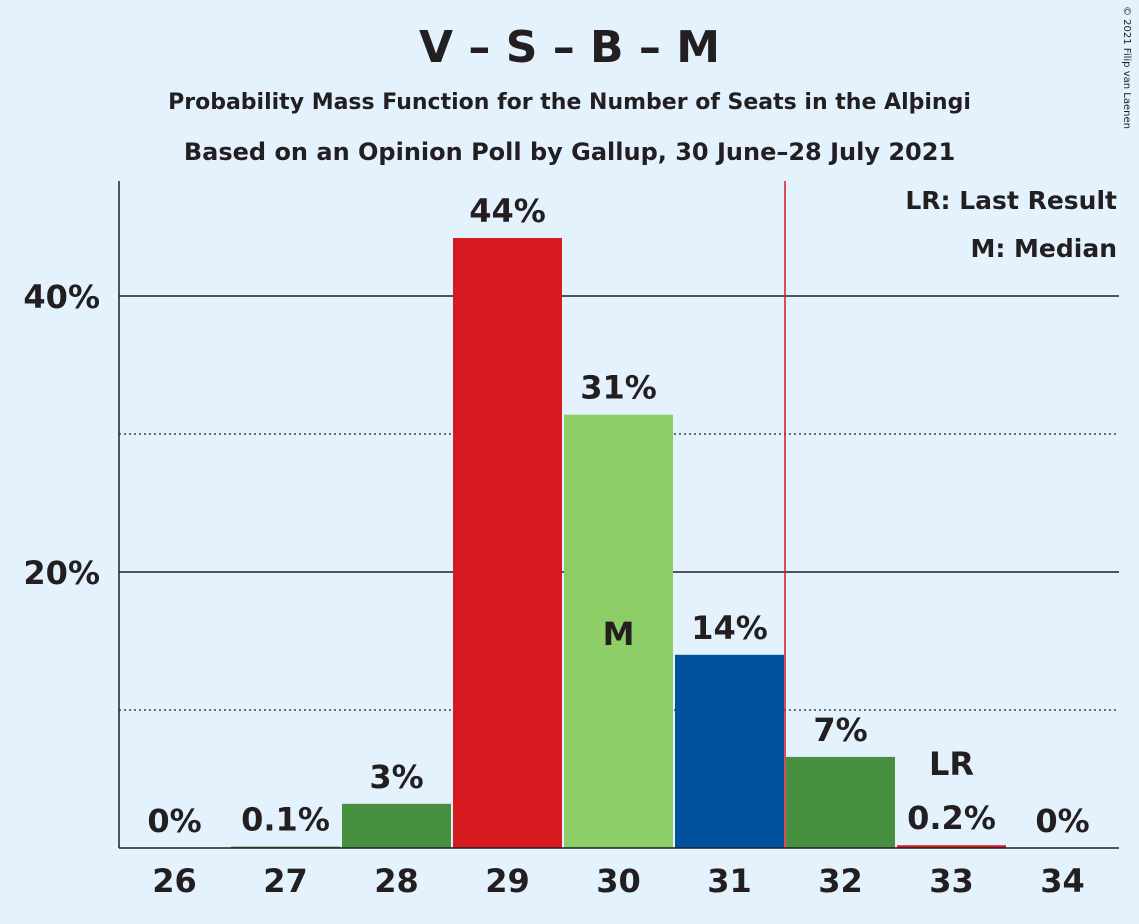  I want to click on x-tick-label-30: 30, so click(618, 881).